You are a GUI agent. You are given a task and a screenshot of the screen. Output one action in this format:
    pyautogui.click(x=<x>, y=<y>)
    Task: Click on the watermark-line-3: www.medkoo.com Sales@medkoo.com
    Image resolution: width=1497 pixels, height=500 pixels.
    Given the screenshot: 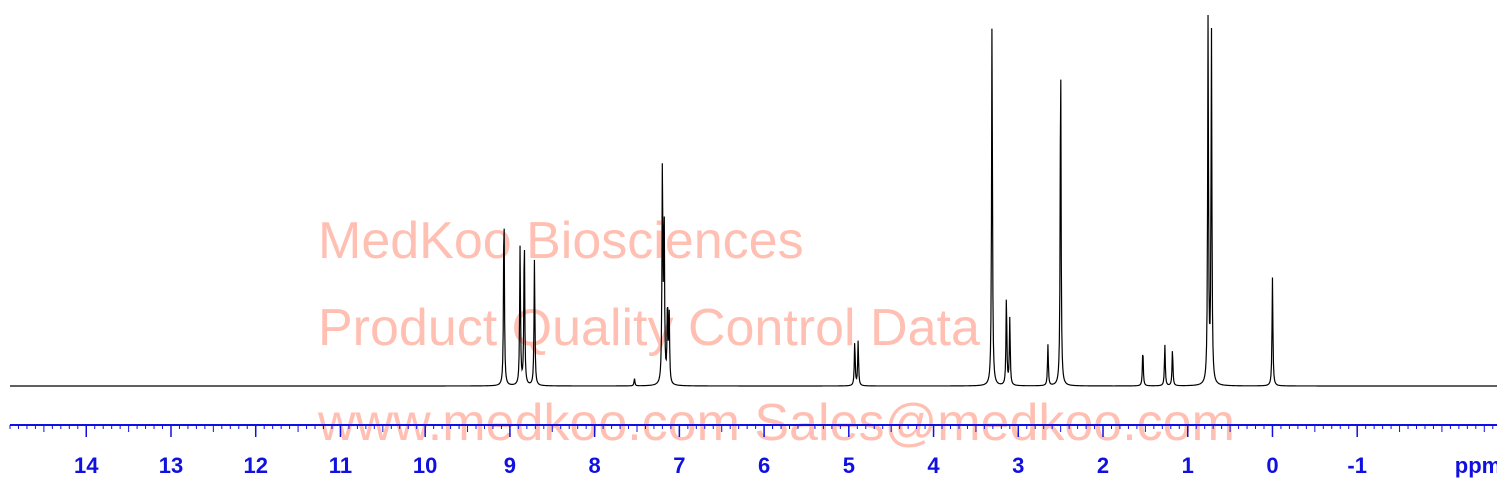 What is the action you would take?
    pyautogui.click(x=776, y=423)
    